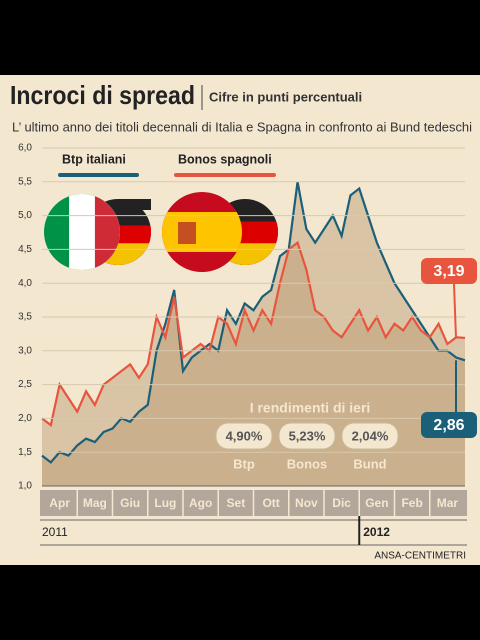 The width and height of the screenshot is (480, 640). Describe the element at coordinates (165, 503) in the screenshot. I see `x-tick-label: Lug` at that location.